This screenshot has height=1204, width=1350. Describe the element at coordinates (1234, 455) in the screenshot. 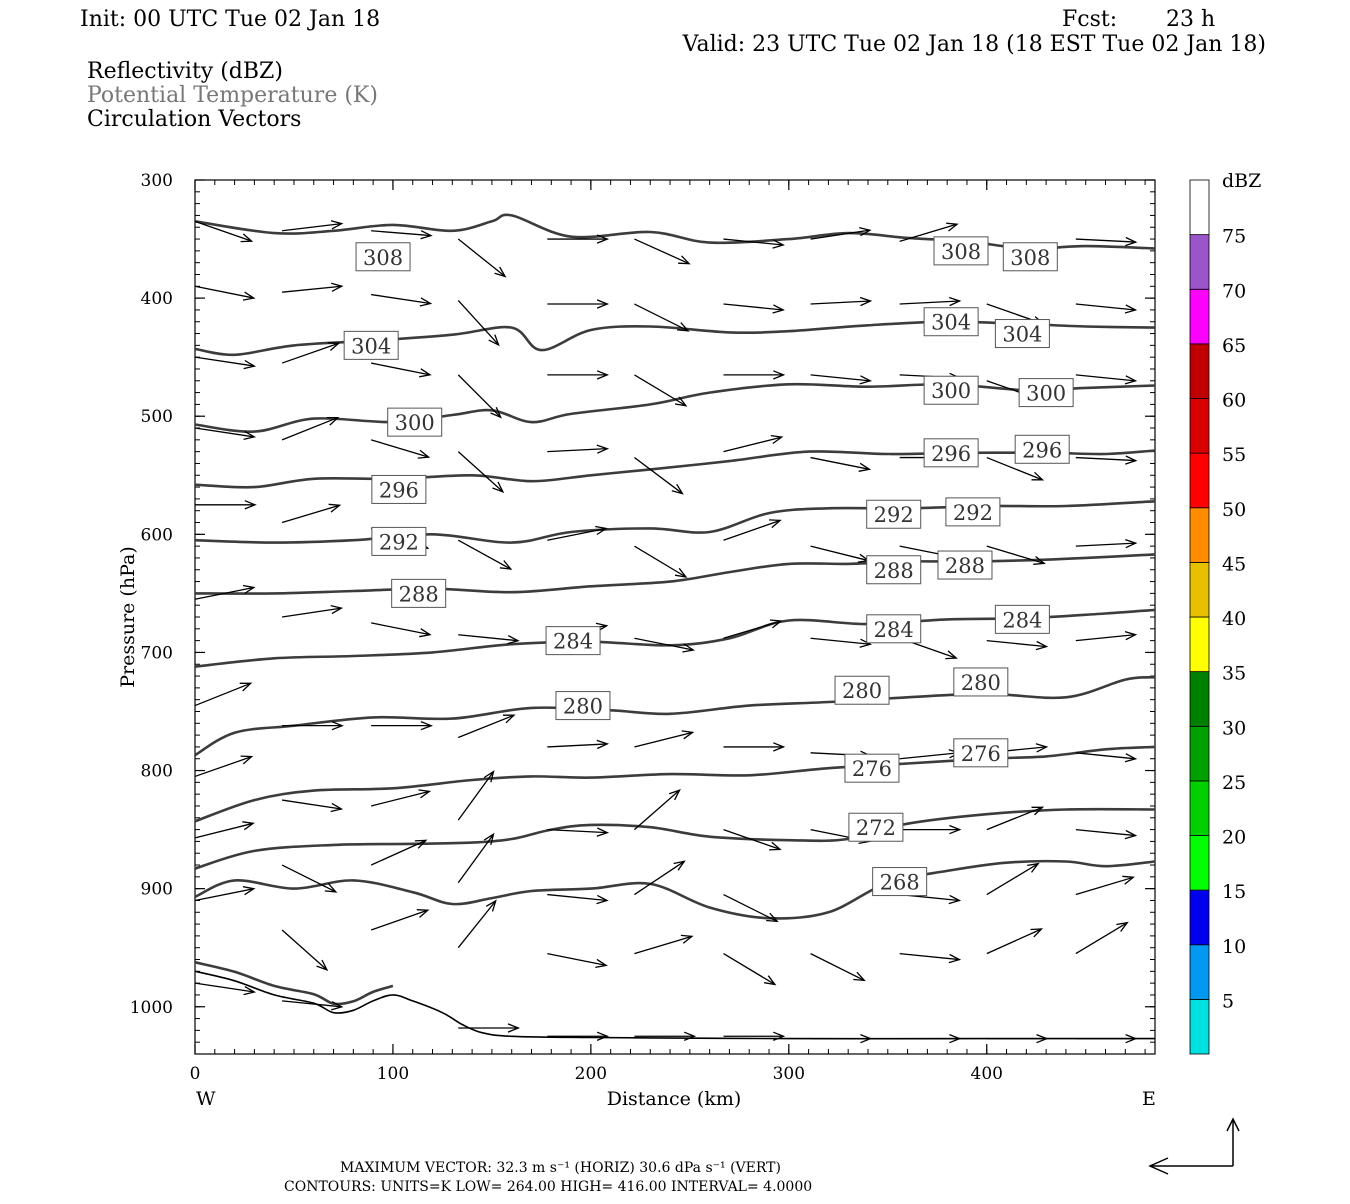

I see `colorbar-level-label: 55` at that location.